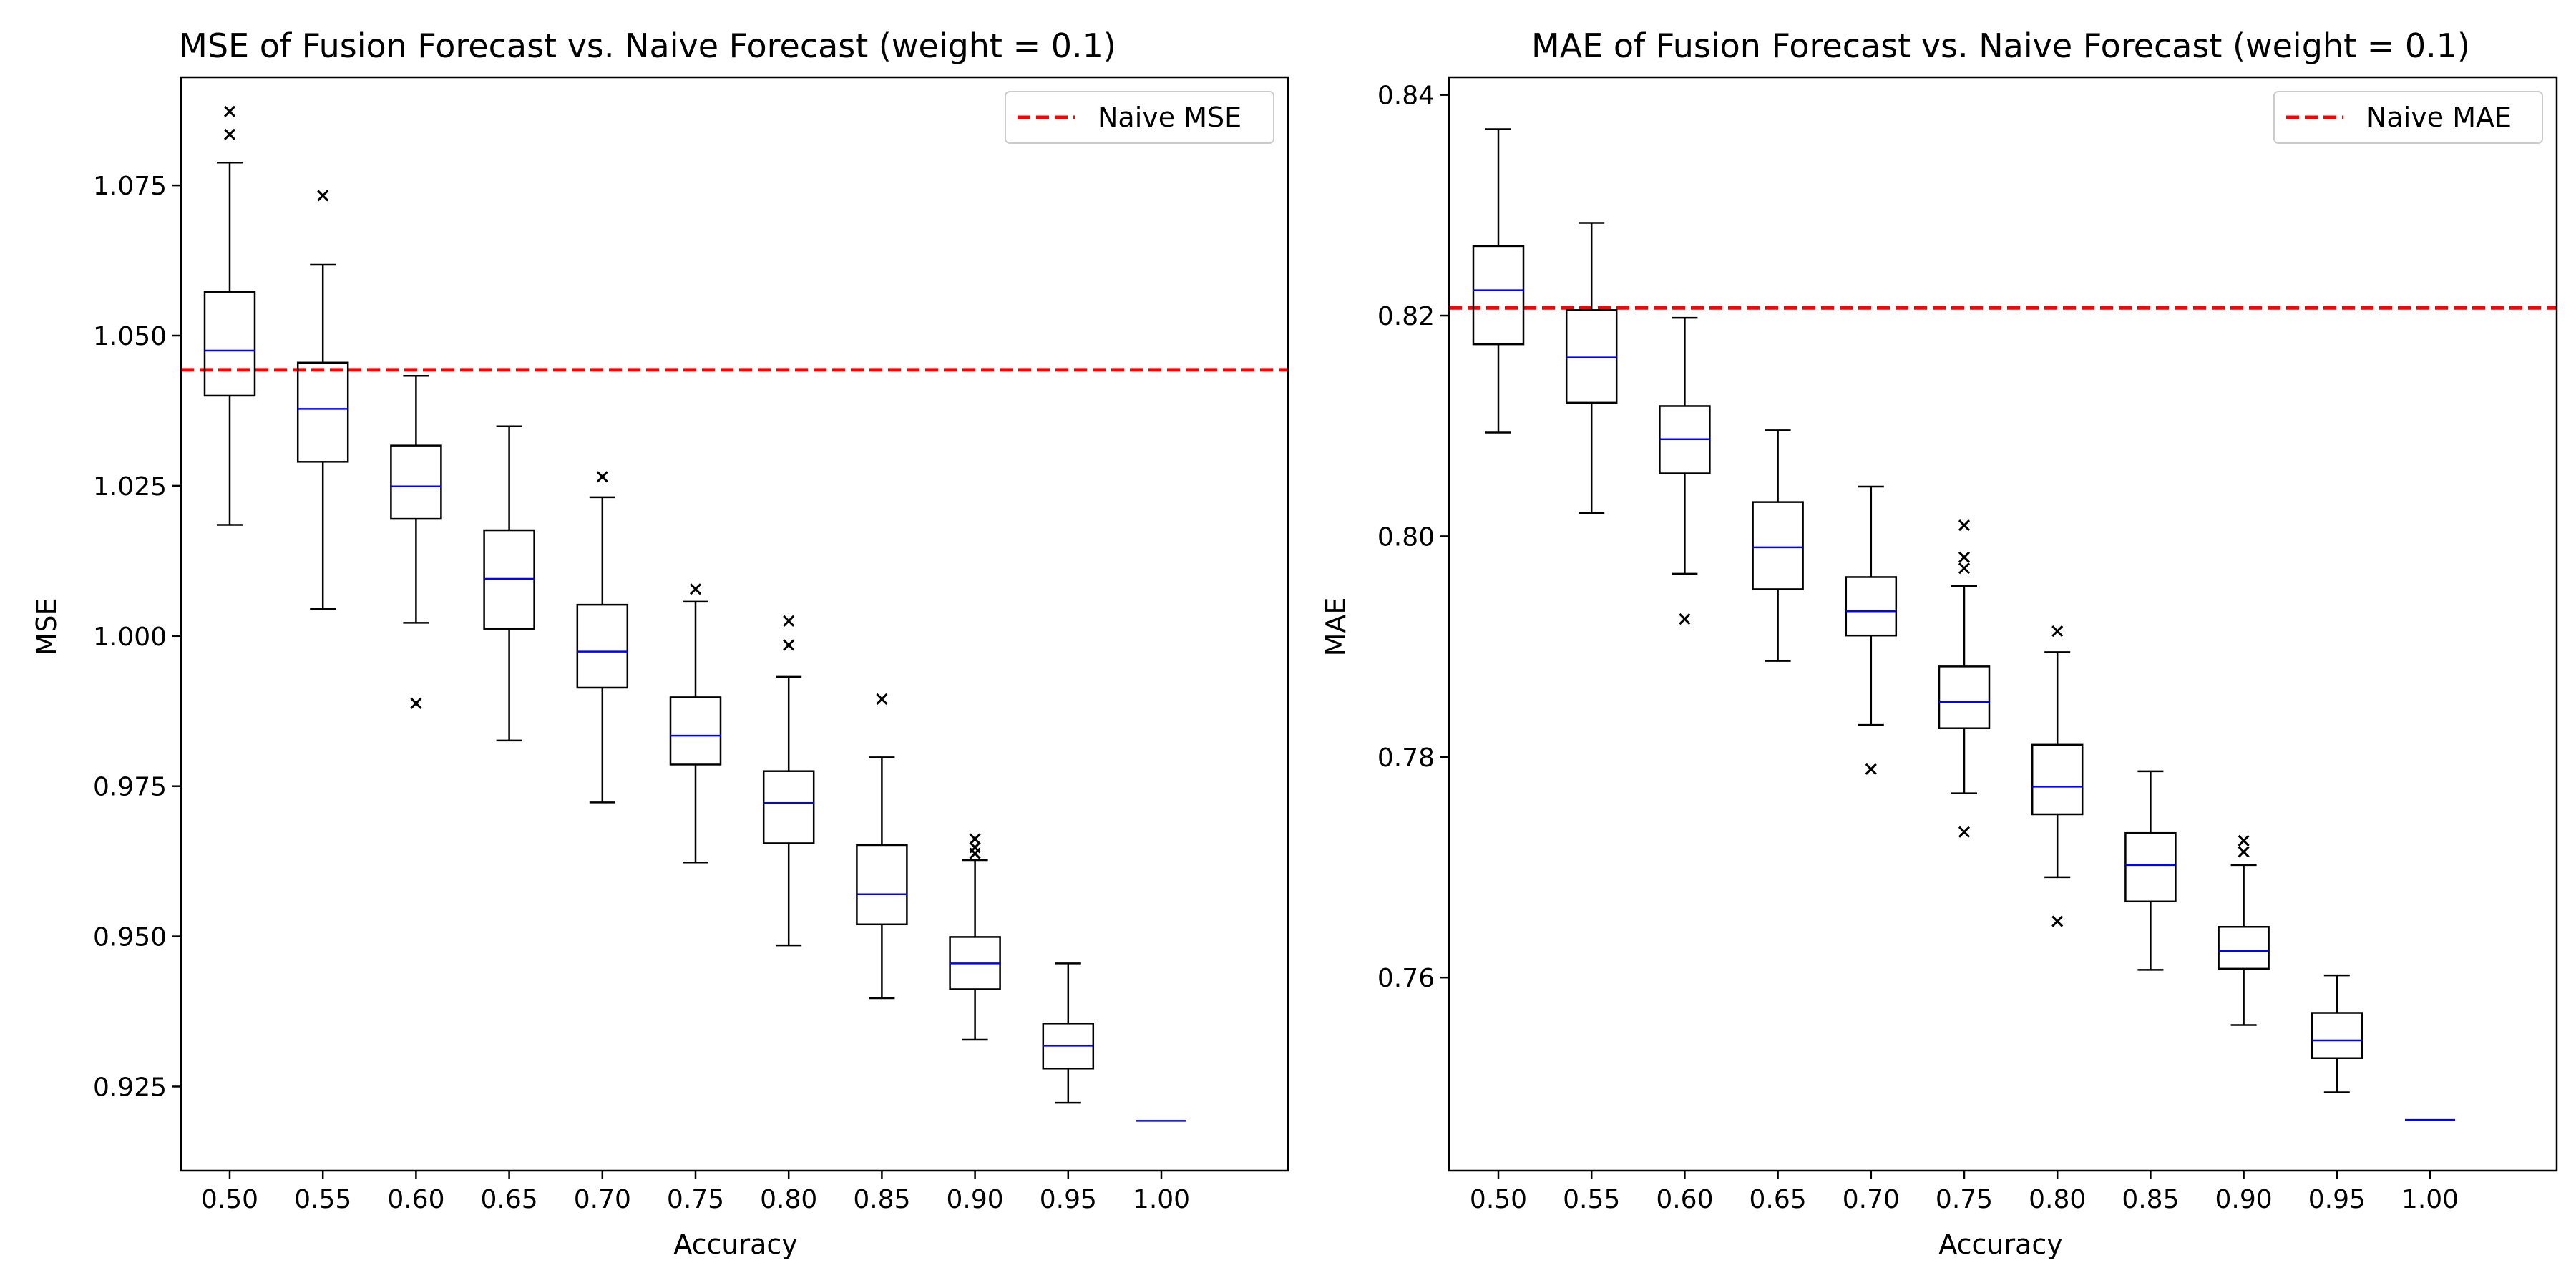  Describe the element at coordinates (46, 627) in the screenshot. I see `mse-chart-ylabel: MSE` at that location.